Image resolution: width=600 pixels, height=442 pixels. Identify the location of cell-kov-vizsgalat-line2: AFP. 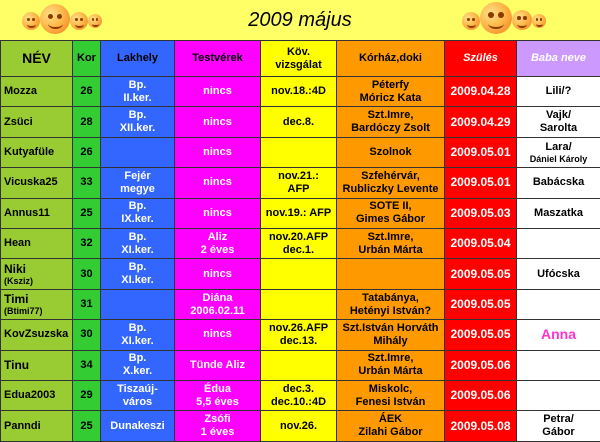
(298, 188).